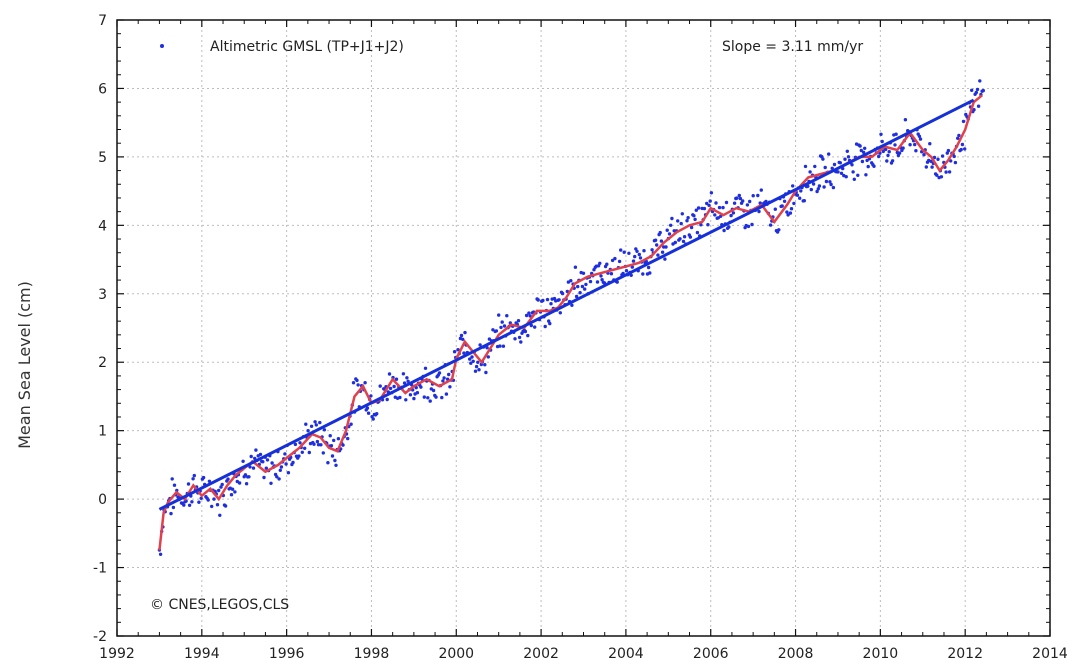 Image resolution: width=1078 pixels, height=664 pixels. What do you see at coordinates (100, 637) in the screenshot?
I see `y-tick-label: -2` at bounding box center [100, 637].